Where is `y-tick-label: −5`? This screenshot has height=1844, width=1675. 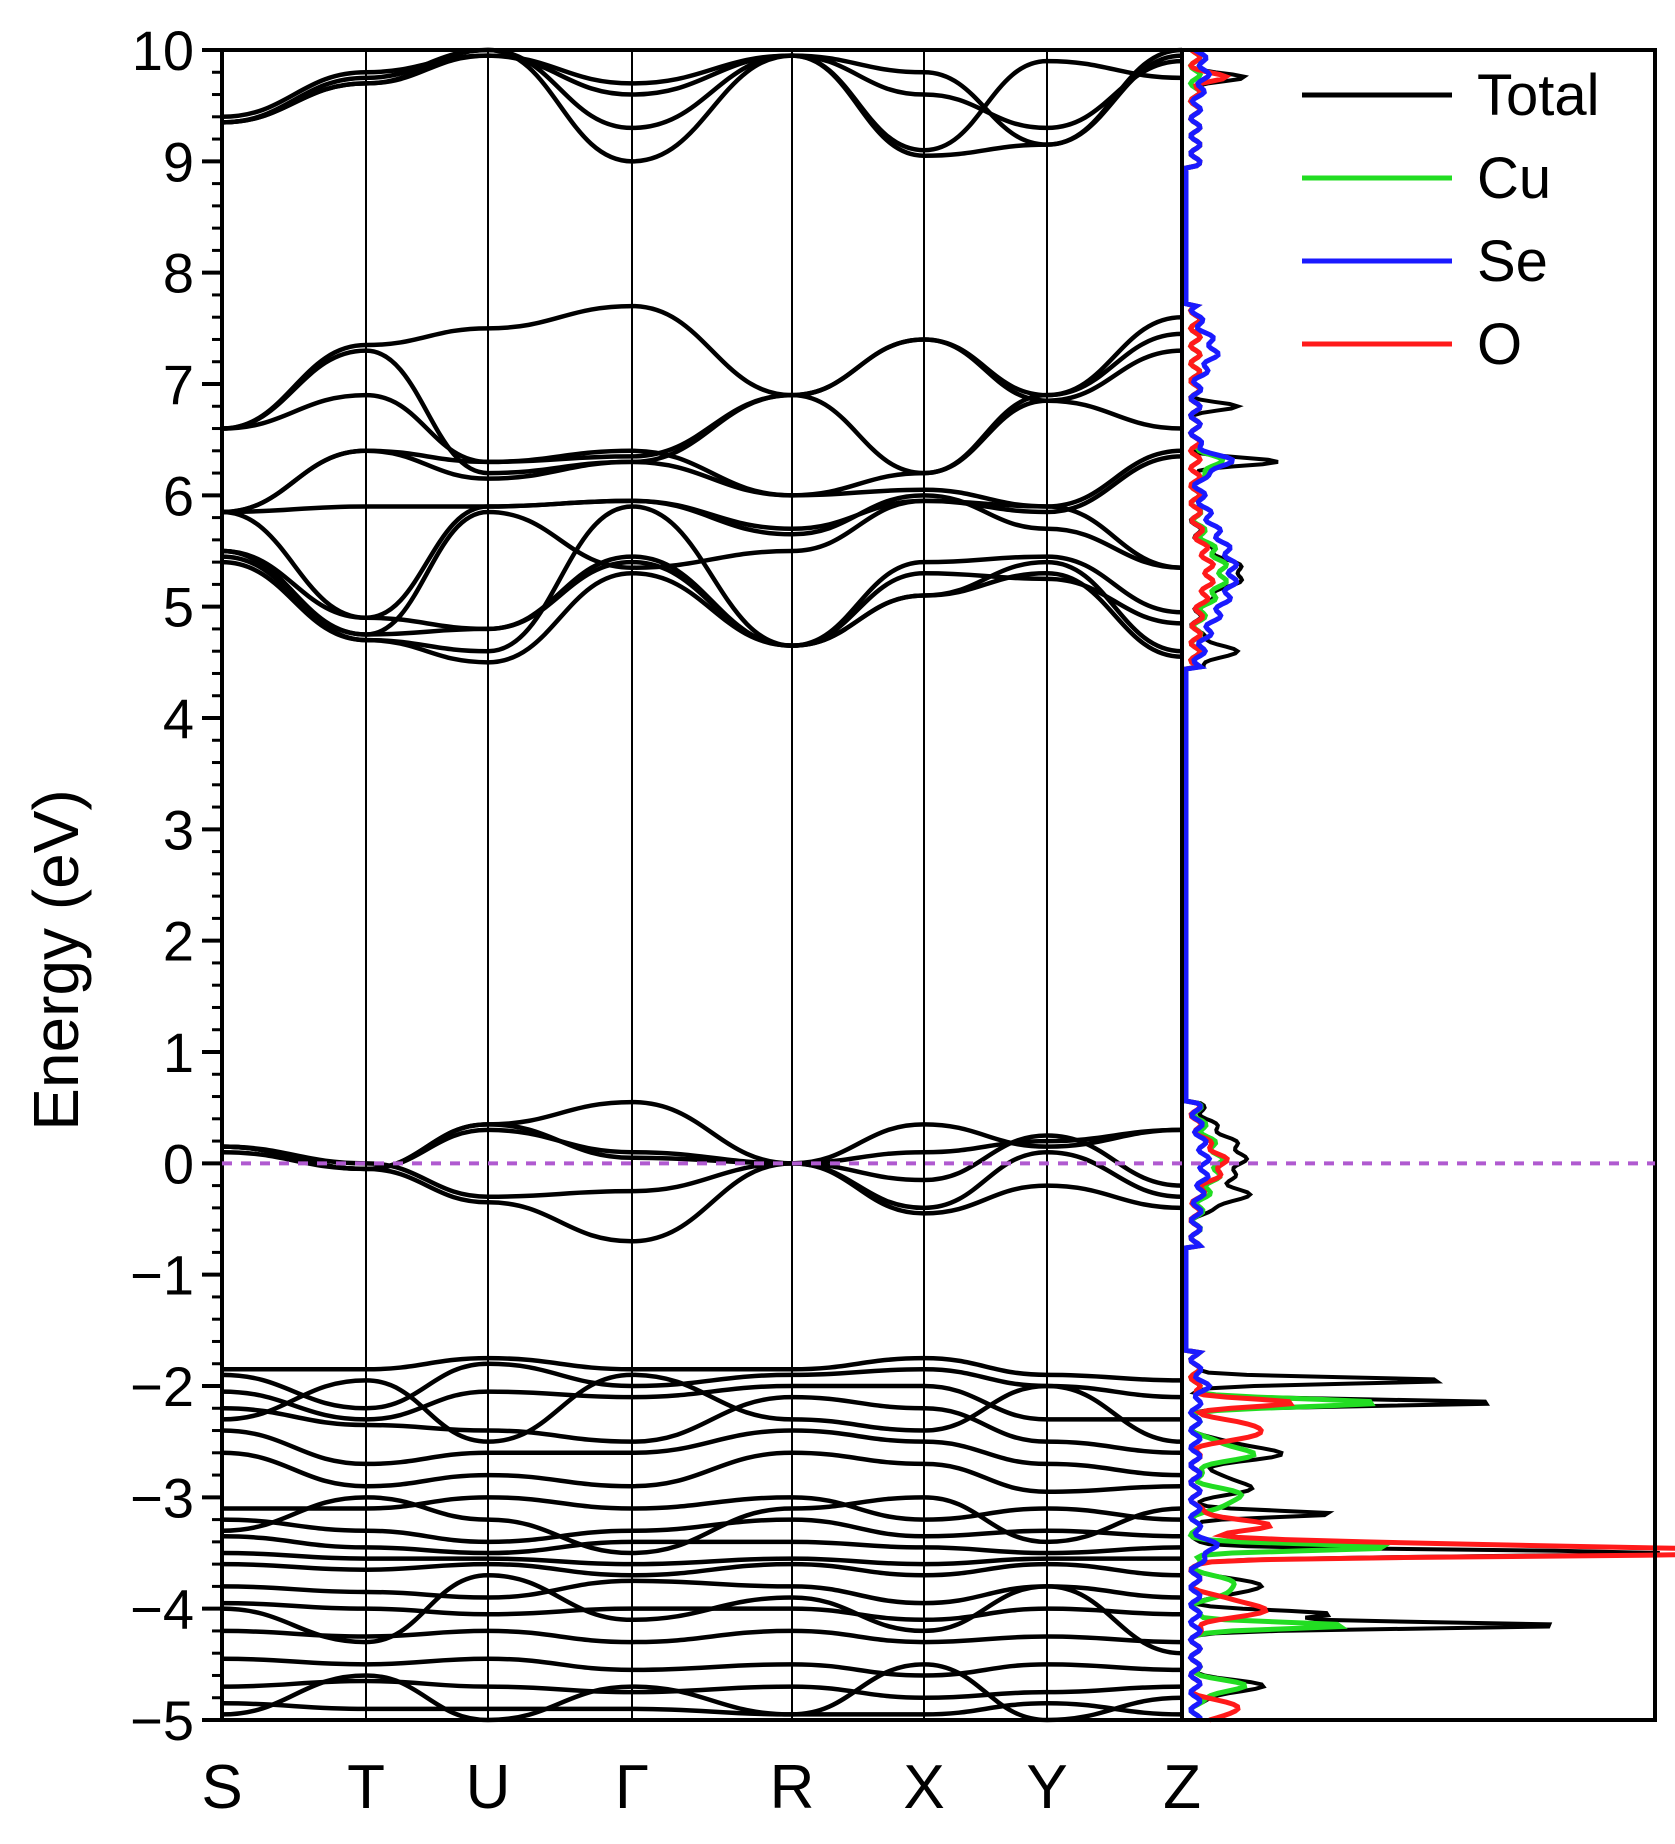
y-tick-label: −5 is located at coordinates (162, 1720).